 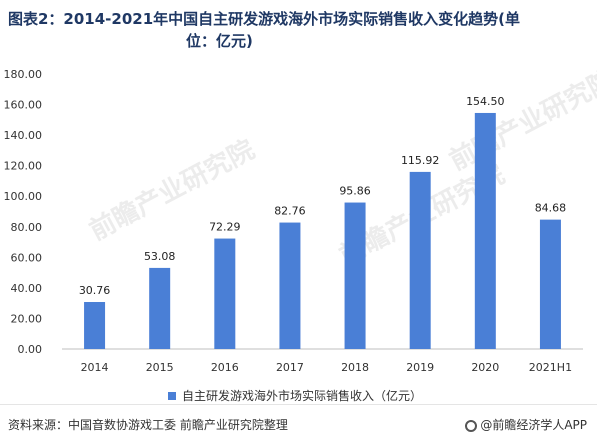 I want to click on y-tick-label: 120.00, so click(x=23, y=166).